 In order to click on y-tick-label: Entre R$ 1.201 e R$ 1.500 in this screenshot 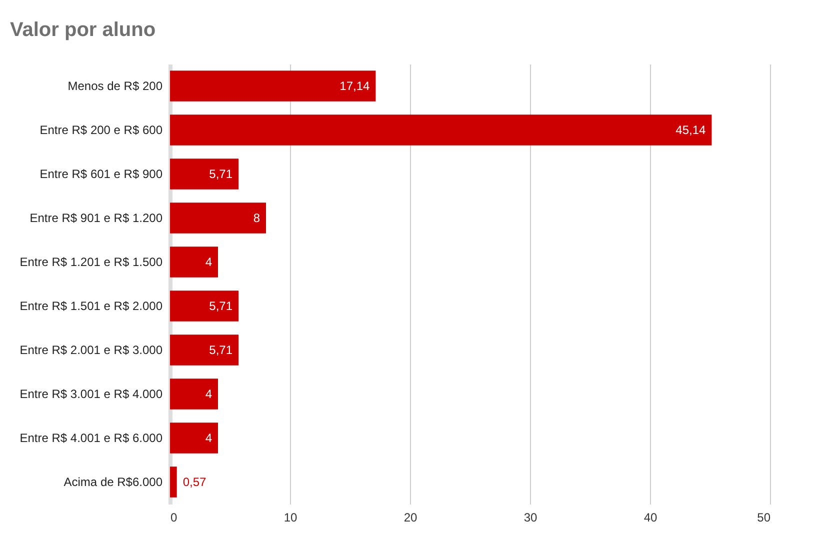, I will do `click(91, 262)`.